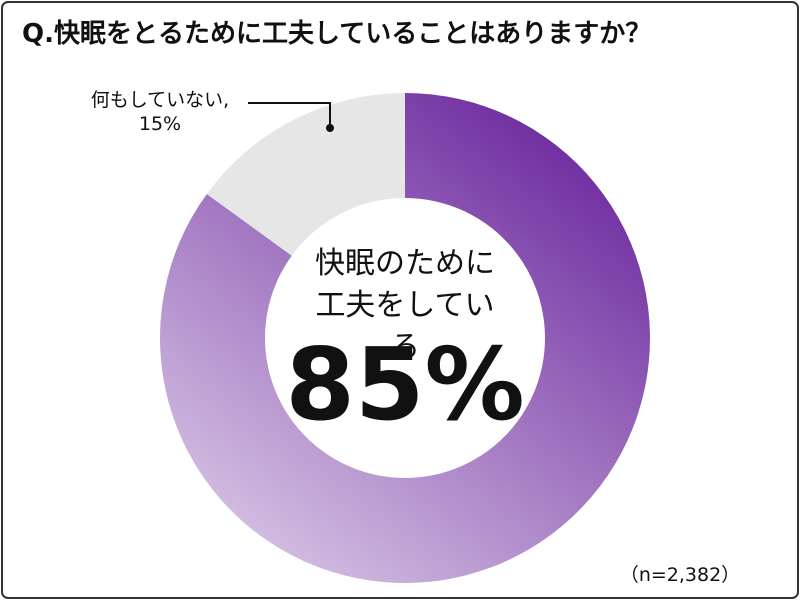 The width and height of the screenshot is (800, 600). Describe the element at coordinates (160, 100) in the screenshot. I see `slice-label: 何もしていない,` at that location.